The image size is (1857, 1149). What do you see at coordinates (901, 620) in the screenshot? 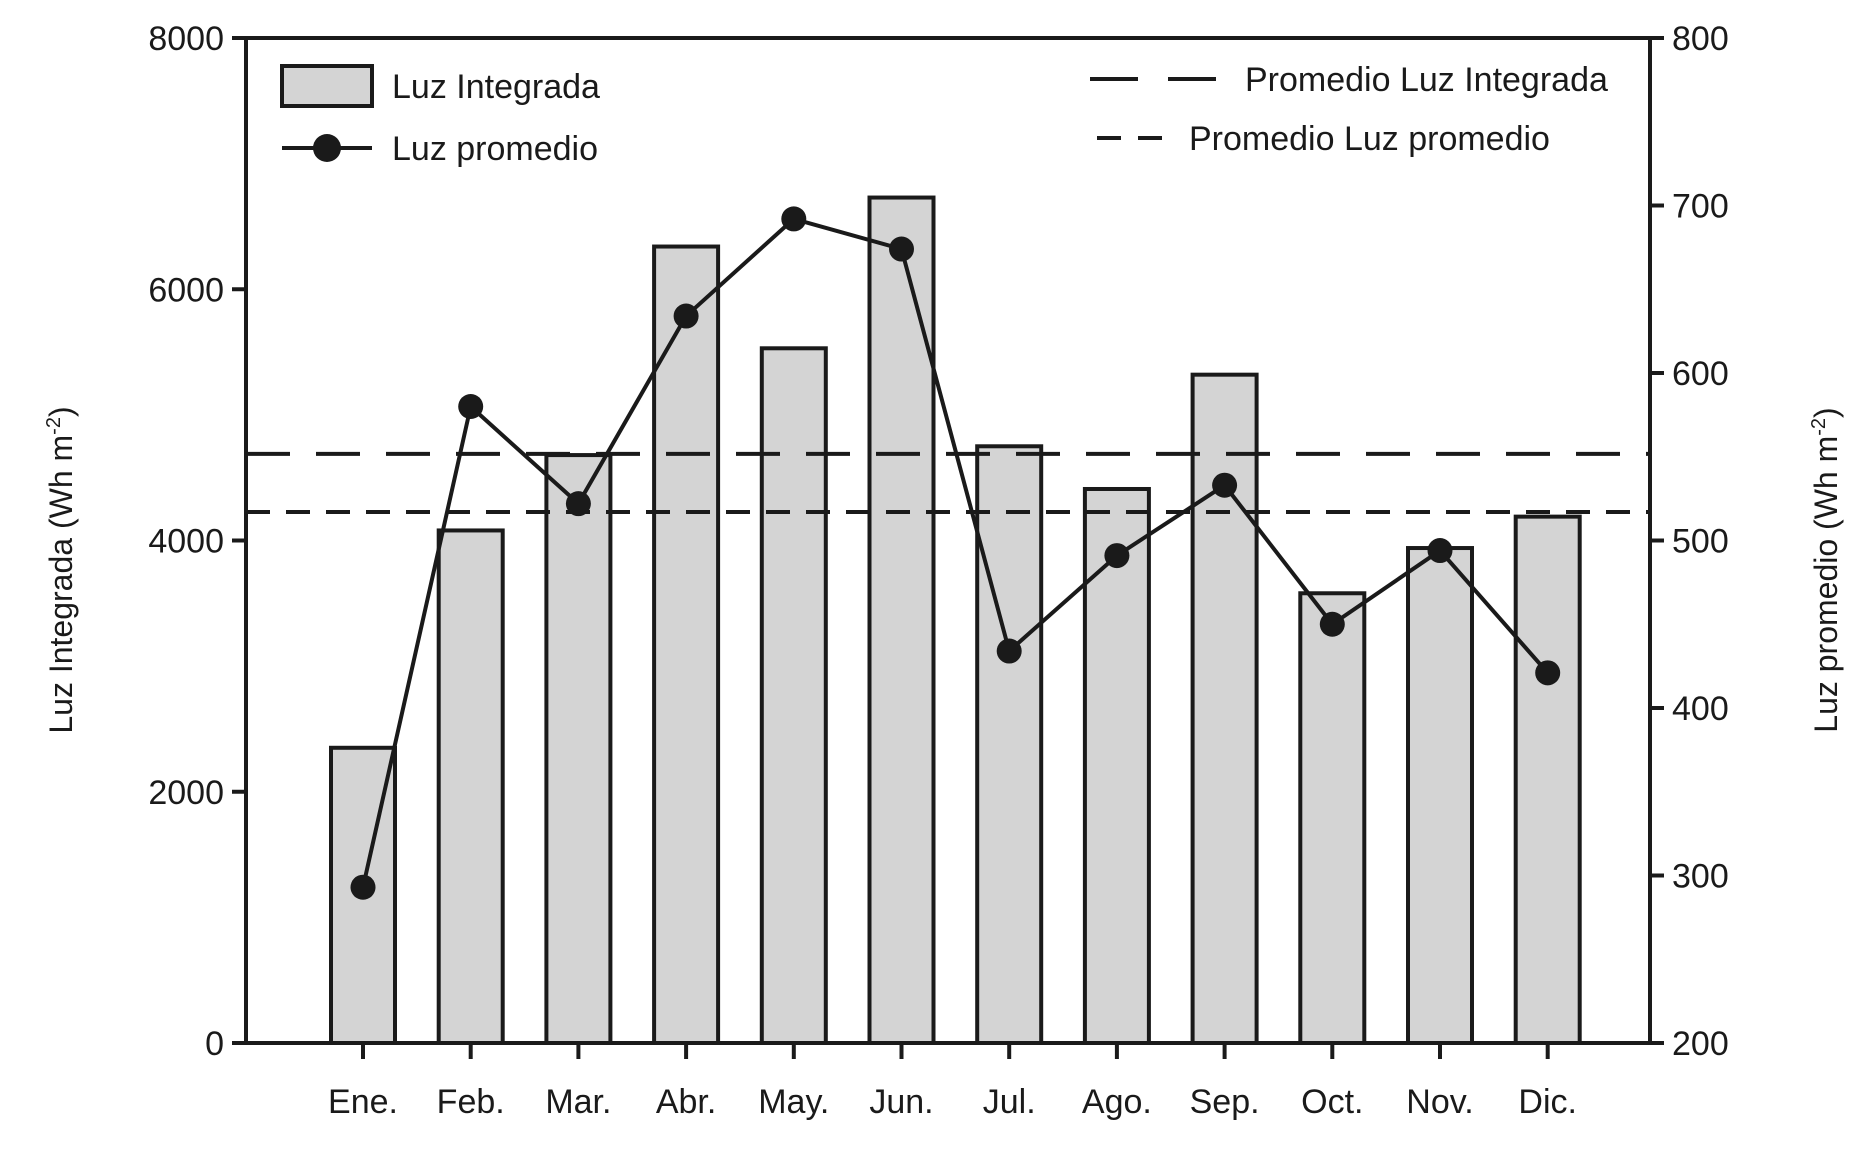
I see `bar-jun` at bounding box center [901, 620].